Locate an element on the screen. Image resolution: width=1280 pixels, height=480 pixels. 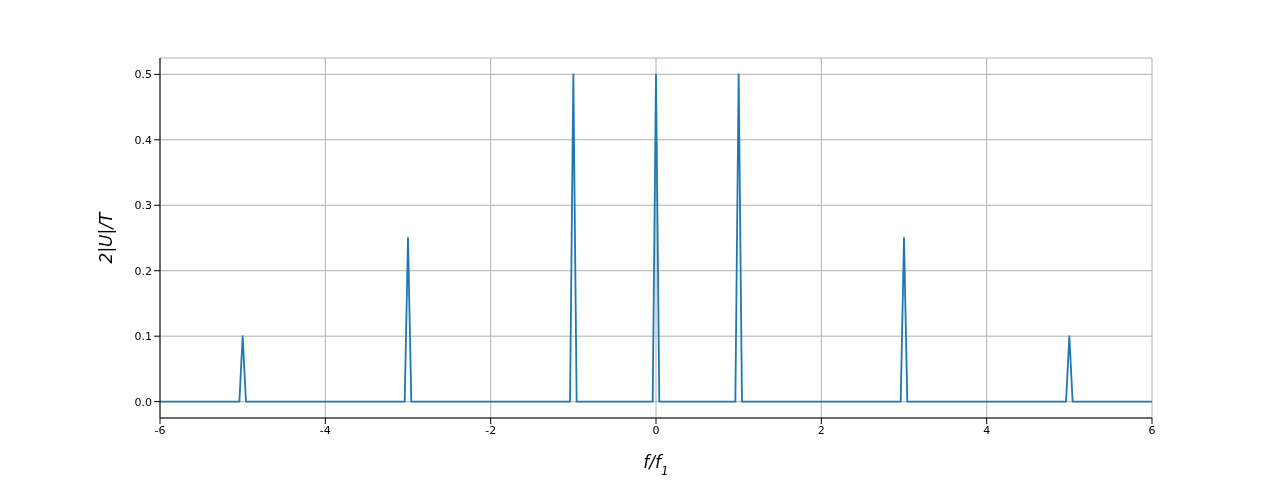
y-tick-label: 0.3 is located at coordinates (143, 206).